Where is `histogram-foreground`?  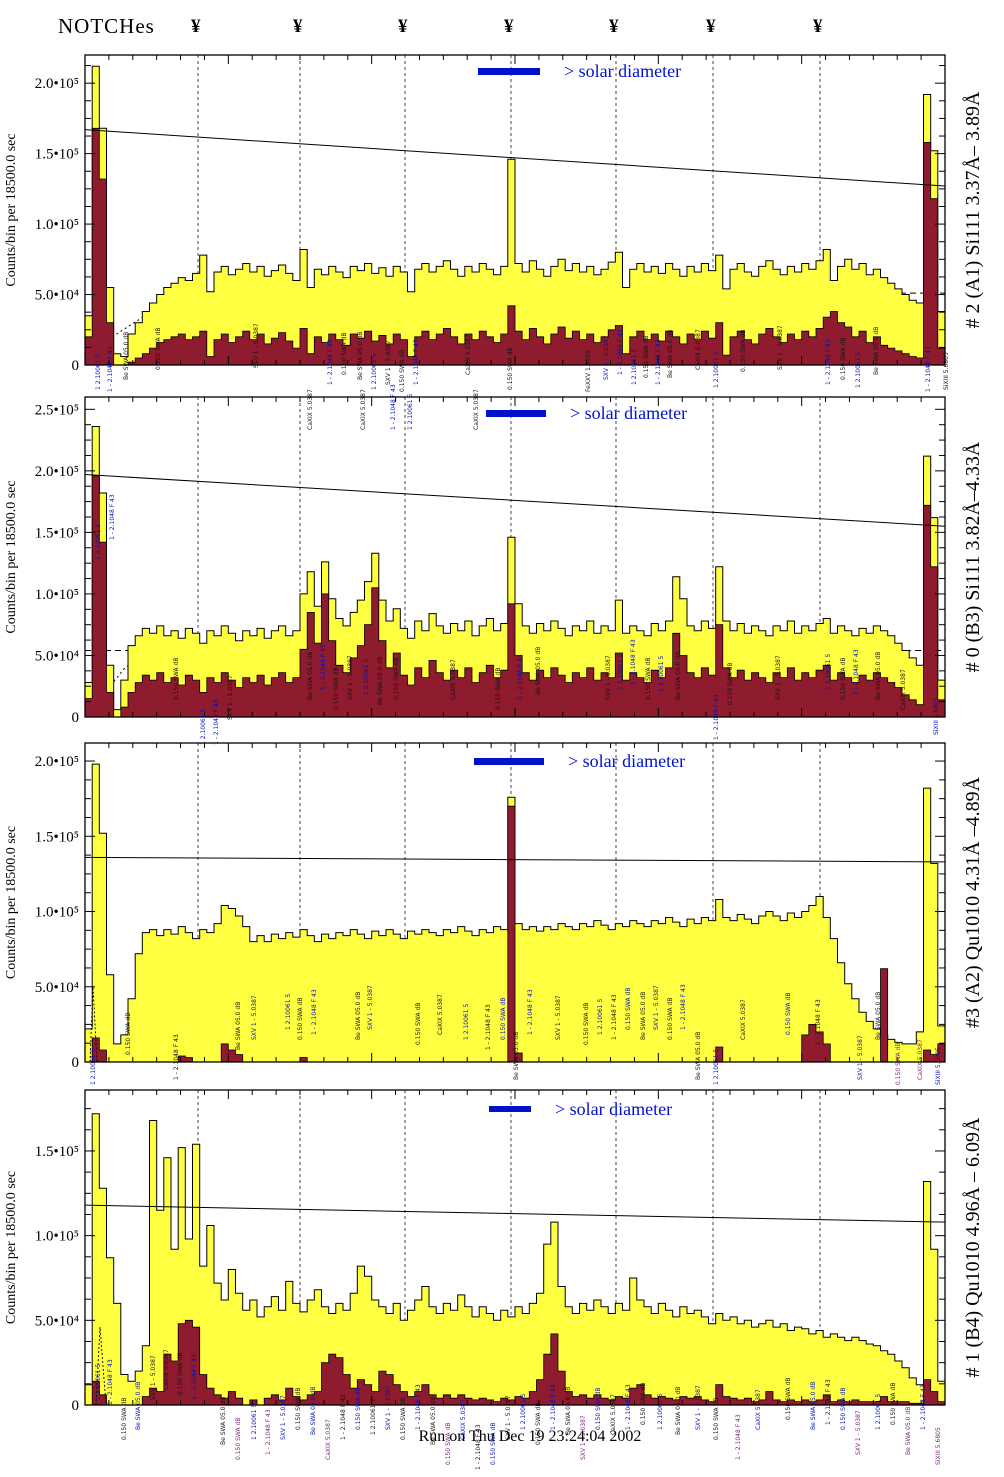 histogram-foreground is located at coordinates (515, 596).